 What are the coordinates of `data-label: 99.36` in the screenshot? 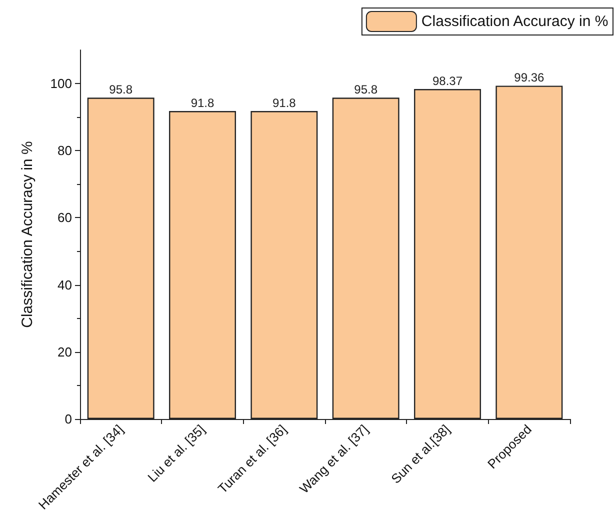 It's located at (529, 77).